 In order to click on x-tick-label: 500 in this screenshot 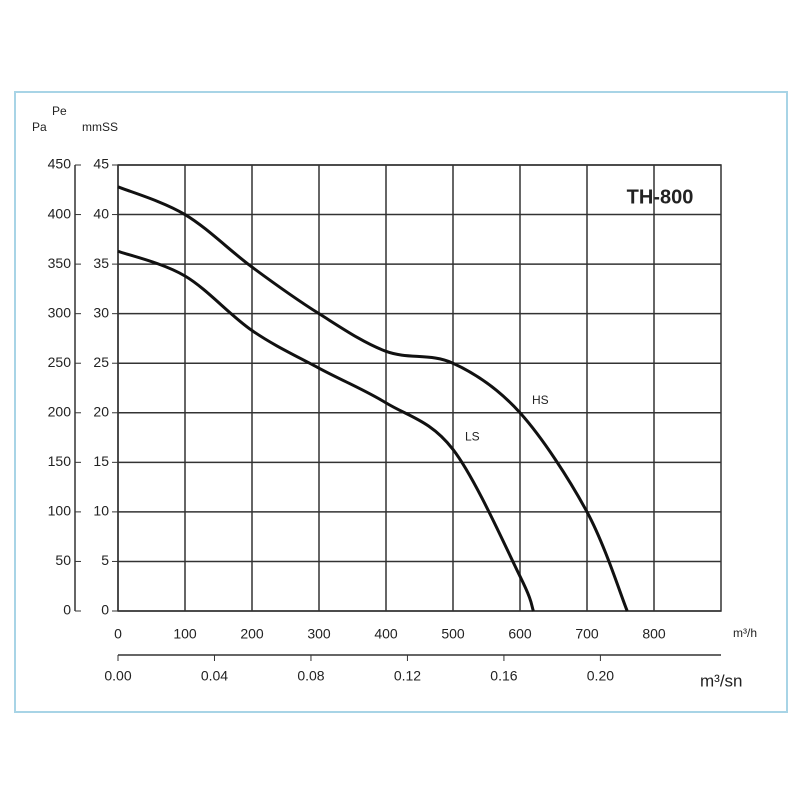, I will do `click(453, 634)`.